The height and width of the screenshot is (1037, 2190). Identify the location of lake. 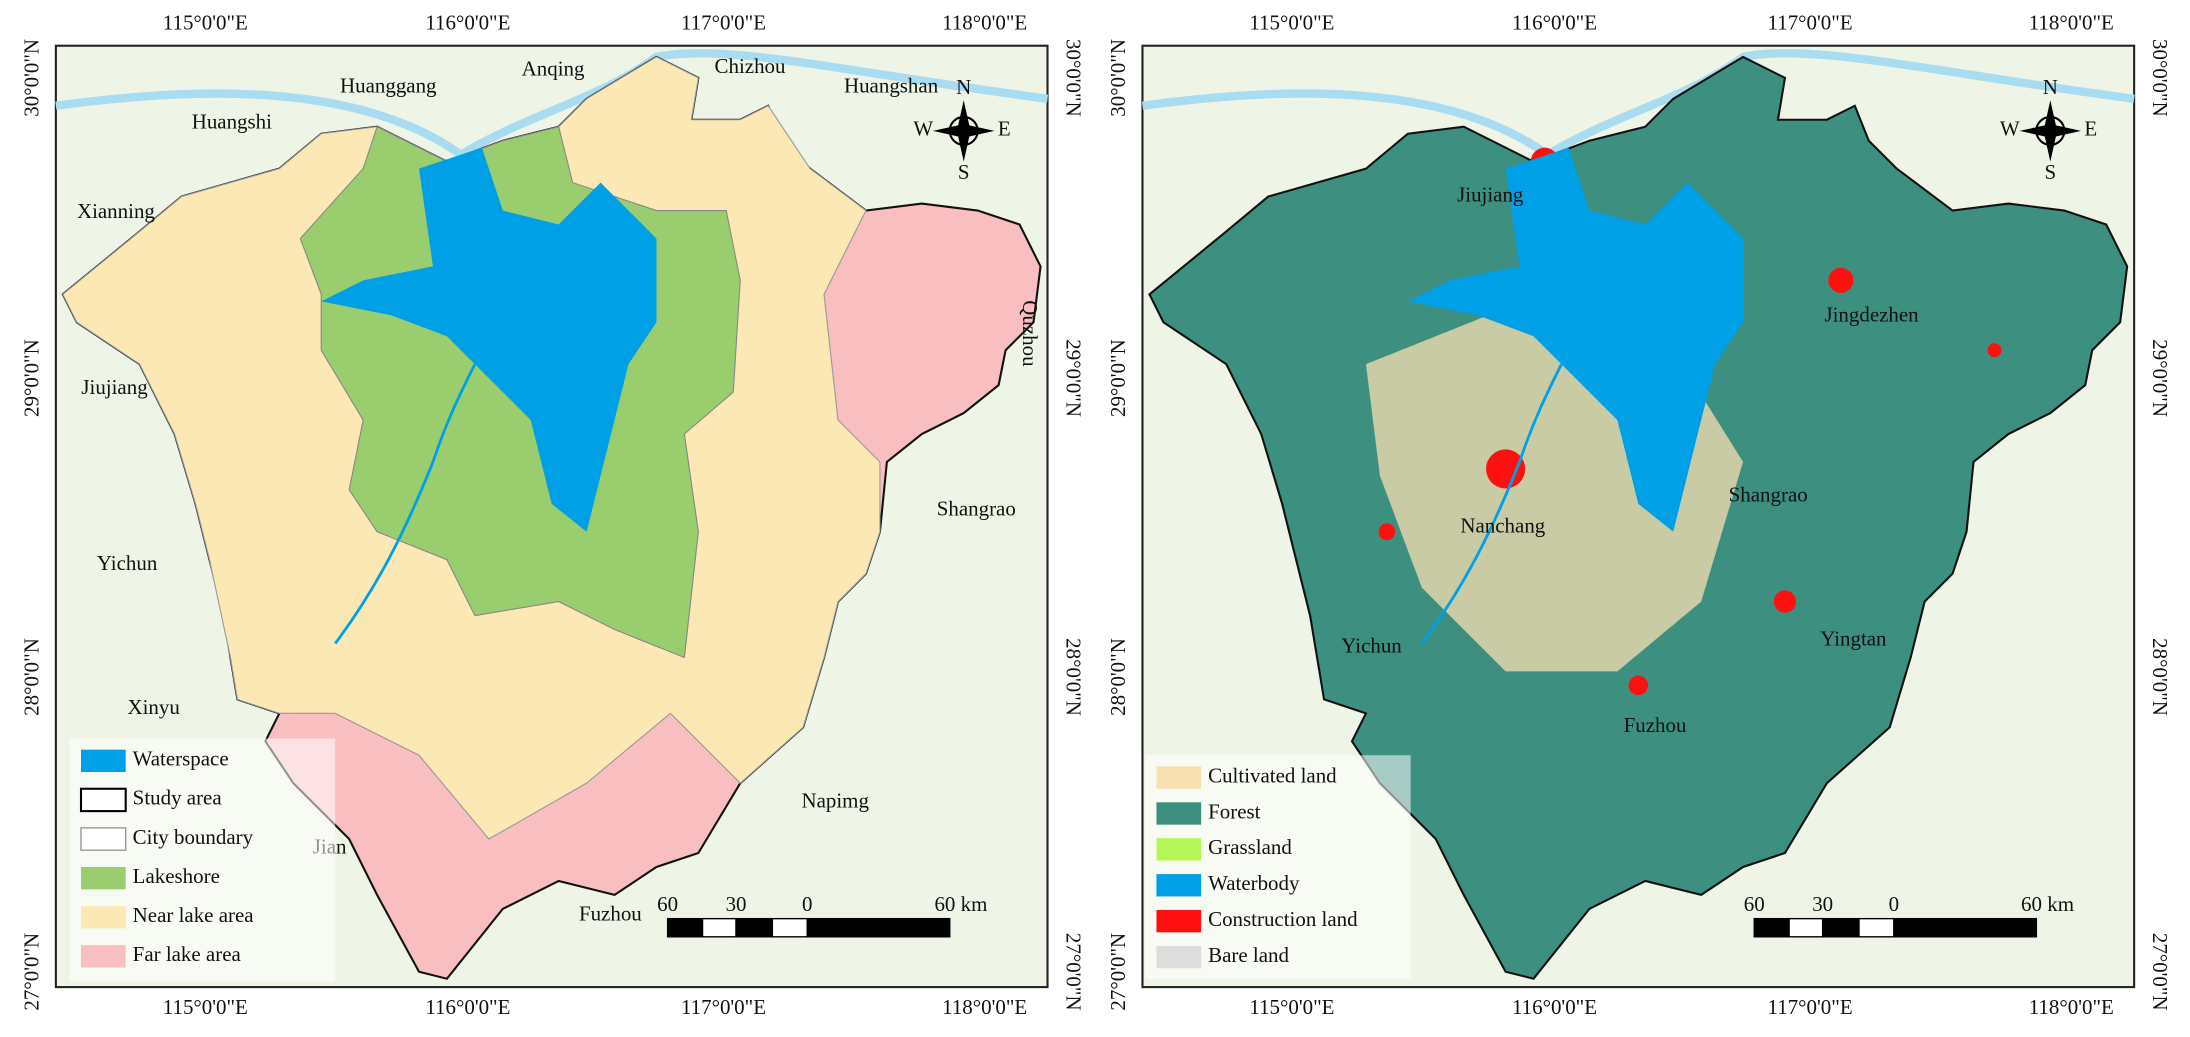
(489, 339).